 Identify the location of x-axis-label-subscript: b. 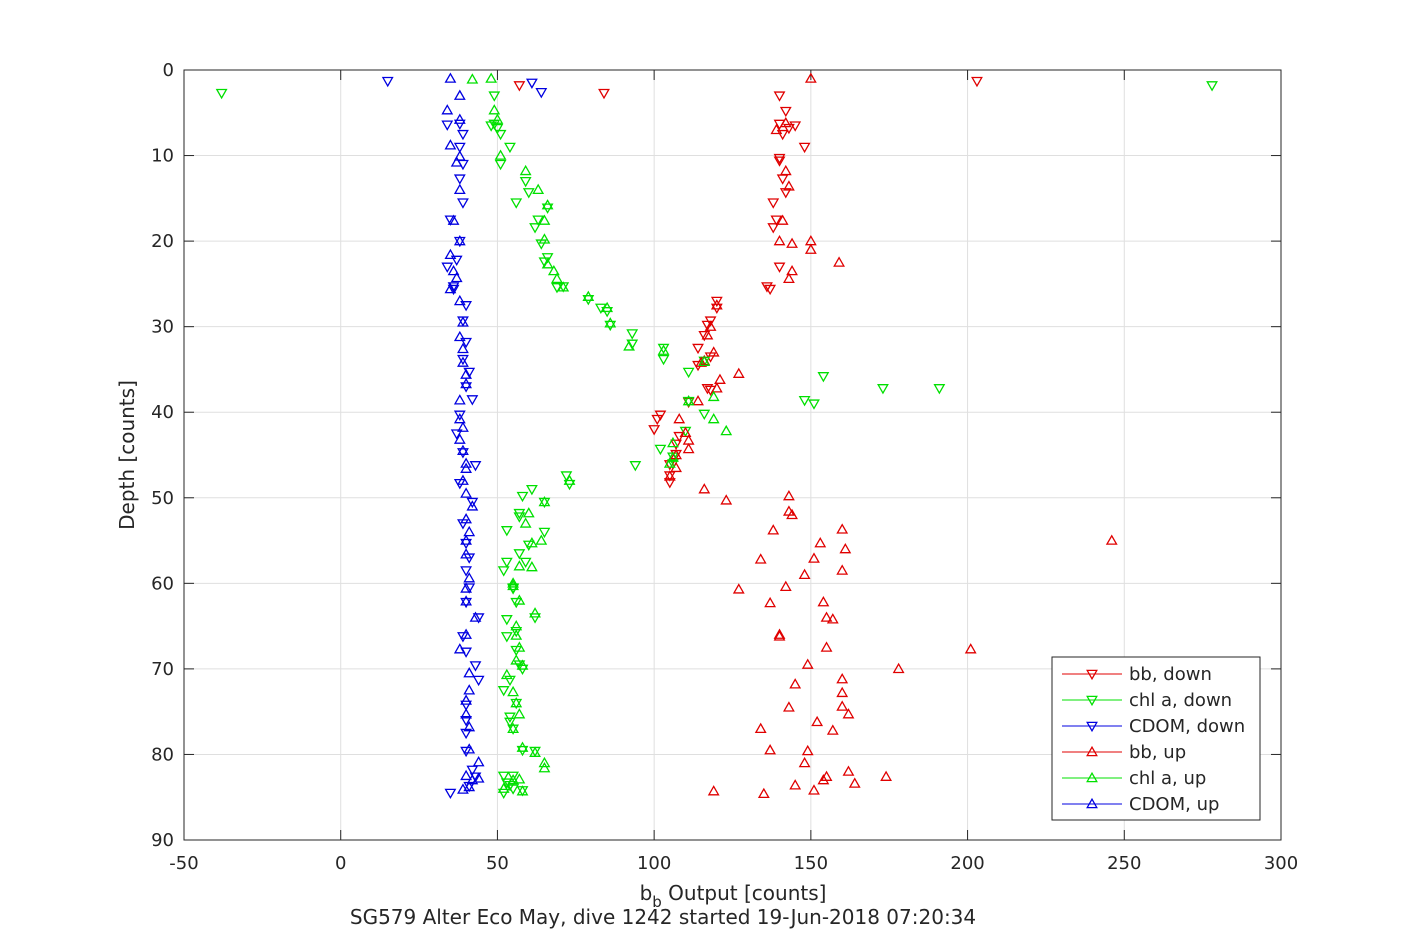
(657, 902).